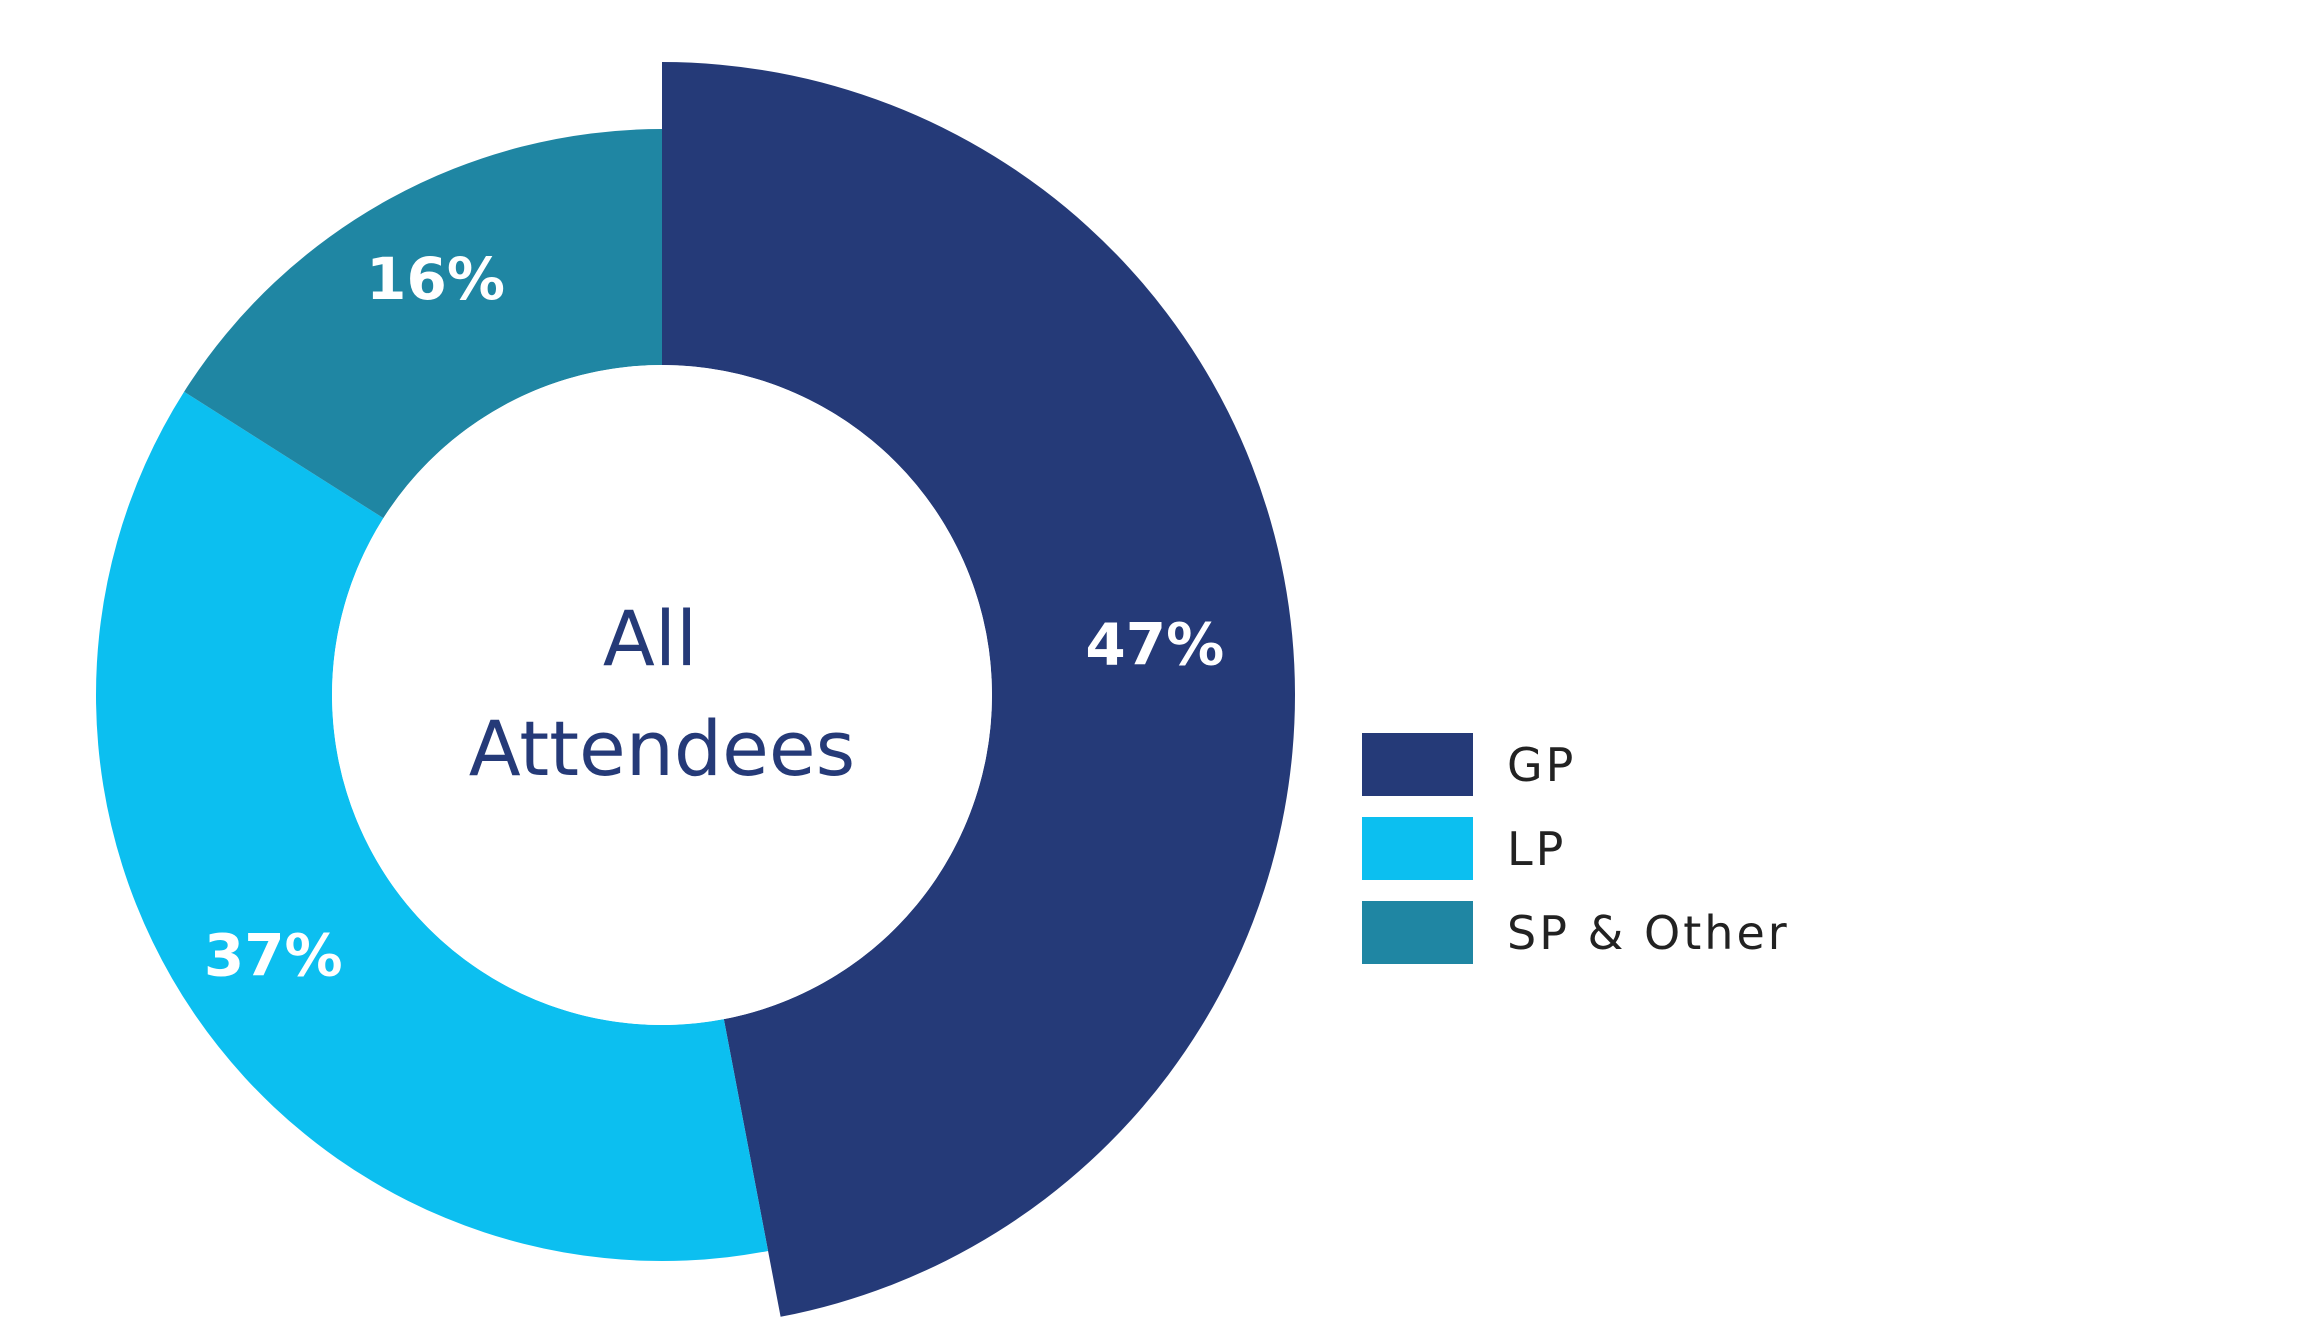 The height and width of the screenshot is (1325, 2324). What do you see at coordinates (1648, 932) in the screenshot?
I see `legend-label-sp-other: SP & Other` at bounding box center [1648, 932].